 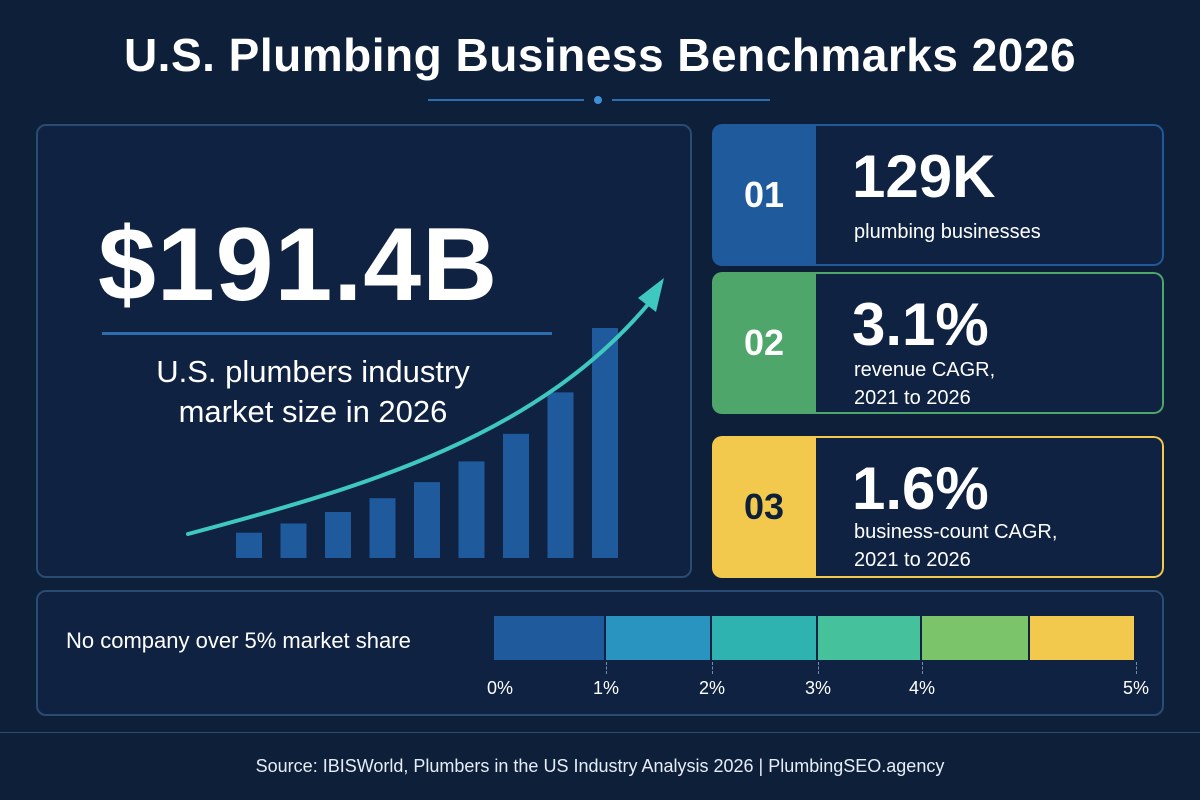 What do you see at coordinates (924, 384) in the screenshot?
I see `stat-description: revenue CAGR, 2021 to 2026` at bounding box center [924, 384].